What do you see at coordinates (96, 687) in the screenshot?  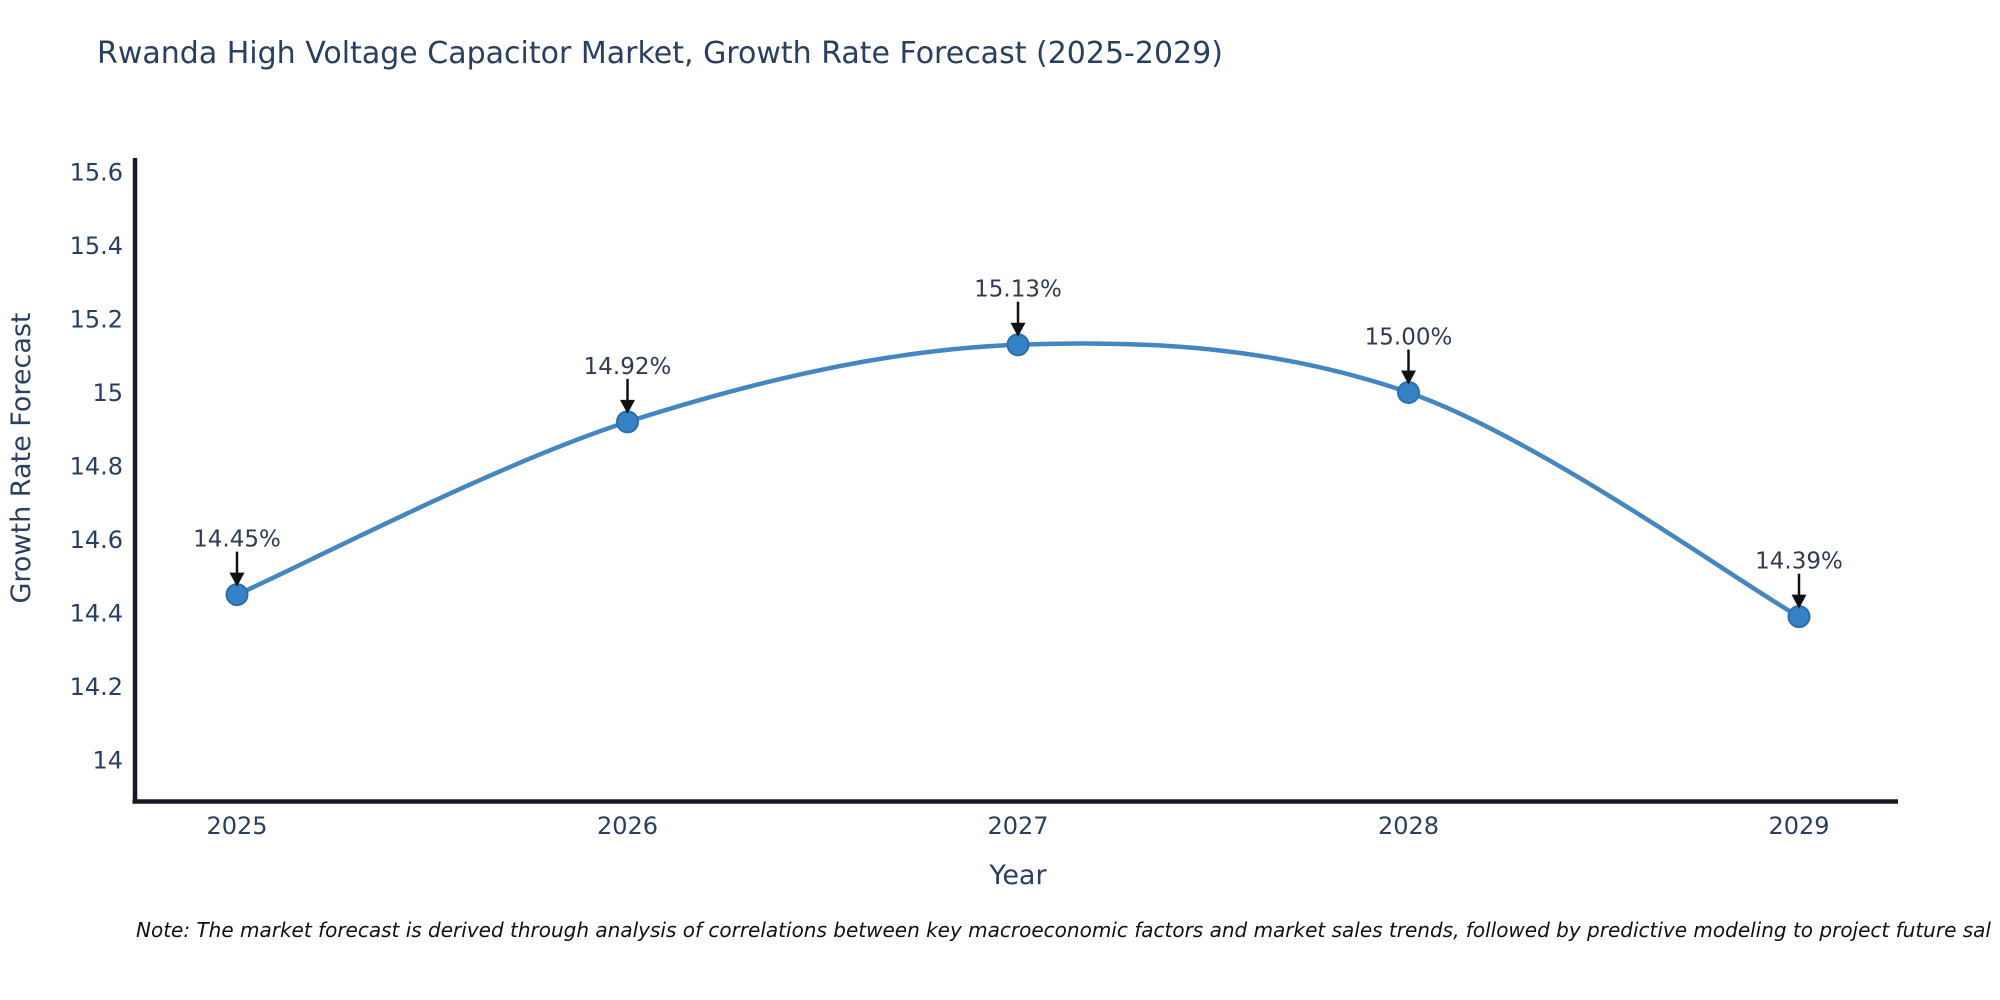 I see `y-tick-label: 14.2` at bounding box center [96, 687].